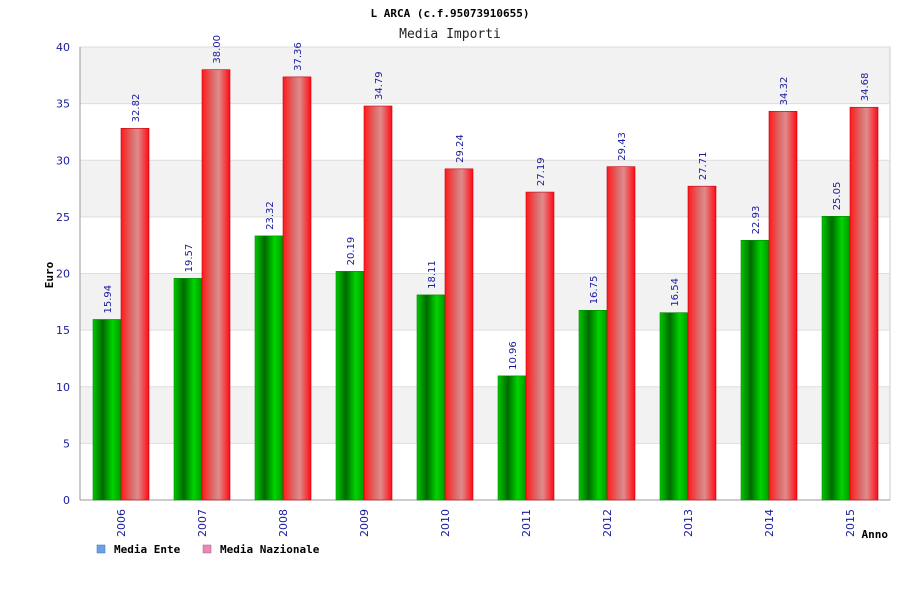 This screenshot has width=900, height=600. Describe the element at coordinates (63, 274) in the screenshot. I see `y-tick-label: 20` at that location.